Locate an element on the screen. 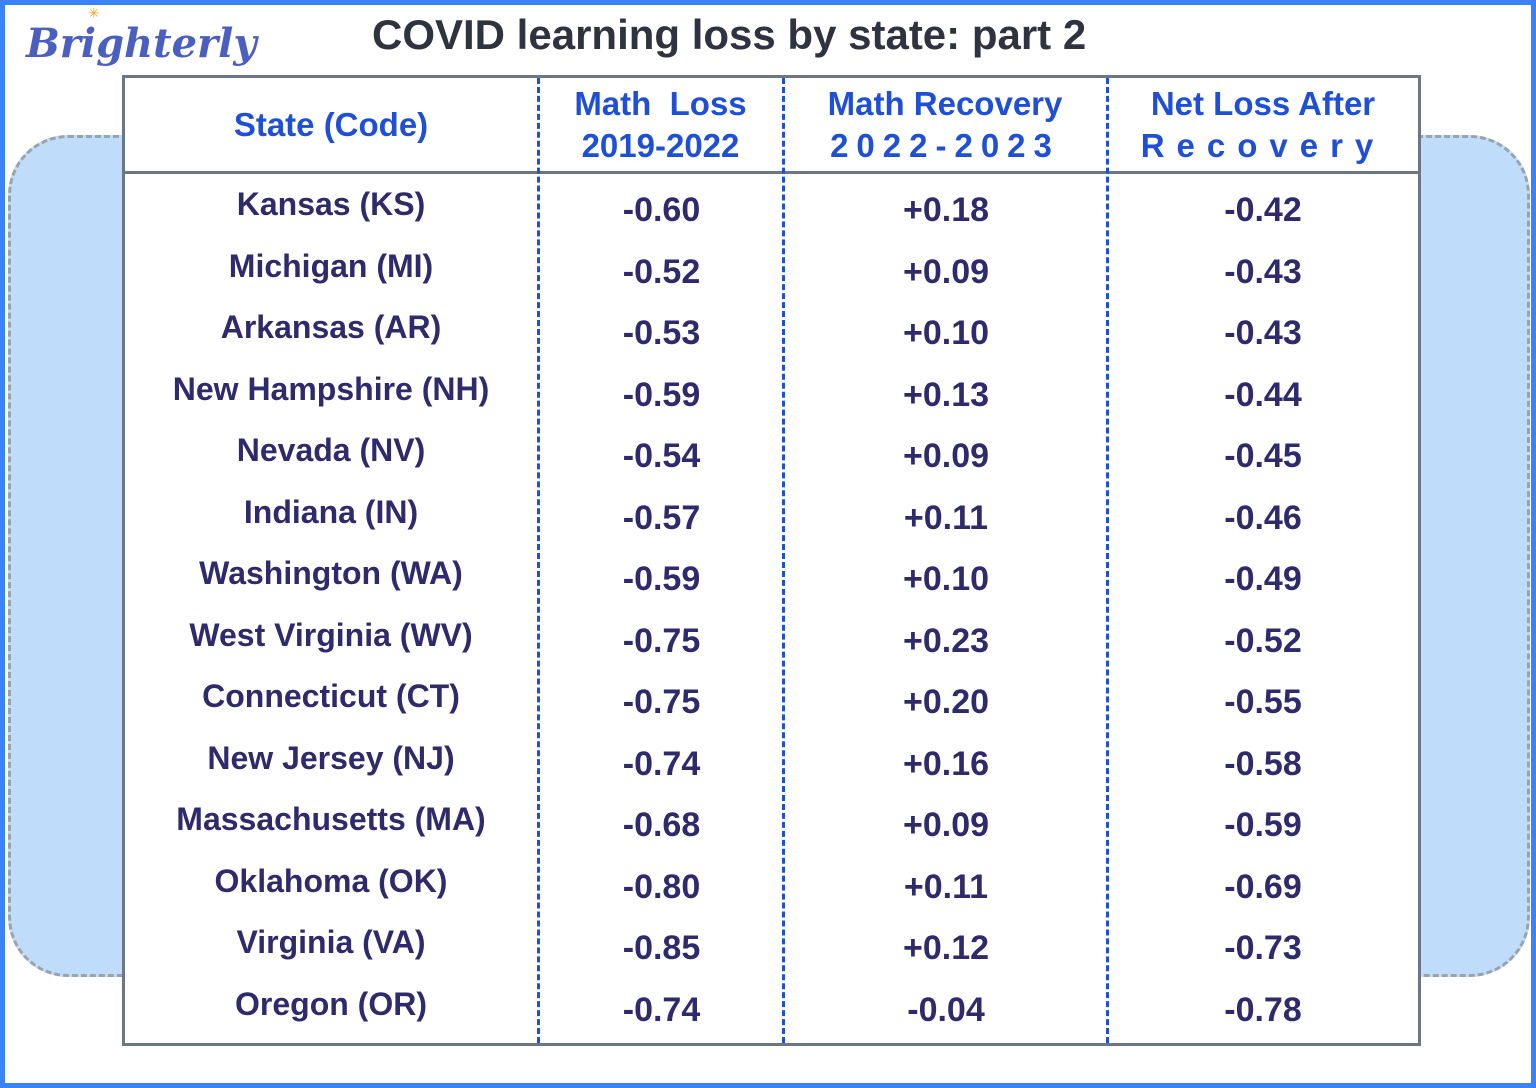 The height and width of the screenshot is (1088, 1536). table-row: Connecticut (CT) -0.75 +0.20 -0.55 is located at coordinates (771, 701).